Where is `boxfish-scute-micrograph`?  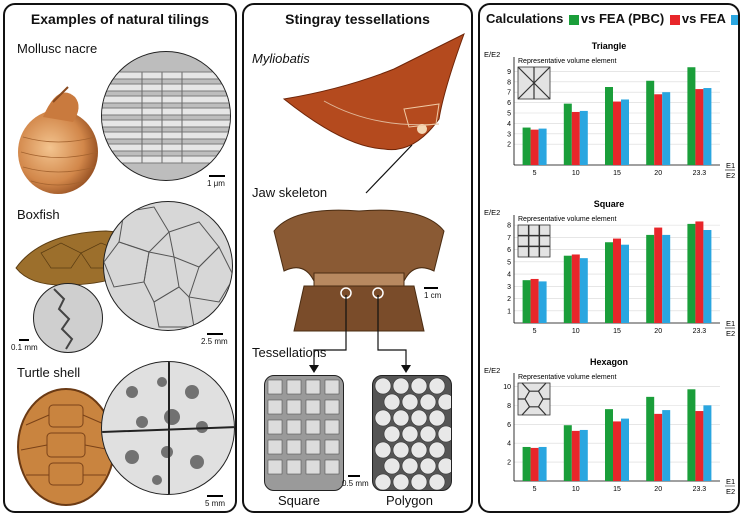
boxfish-scute-micrograph is located at coordinates (168, 266).